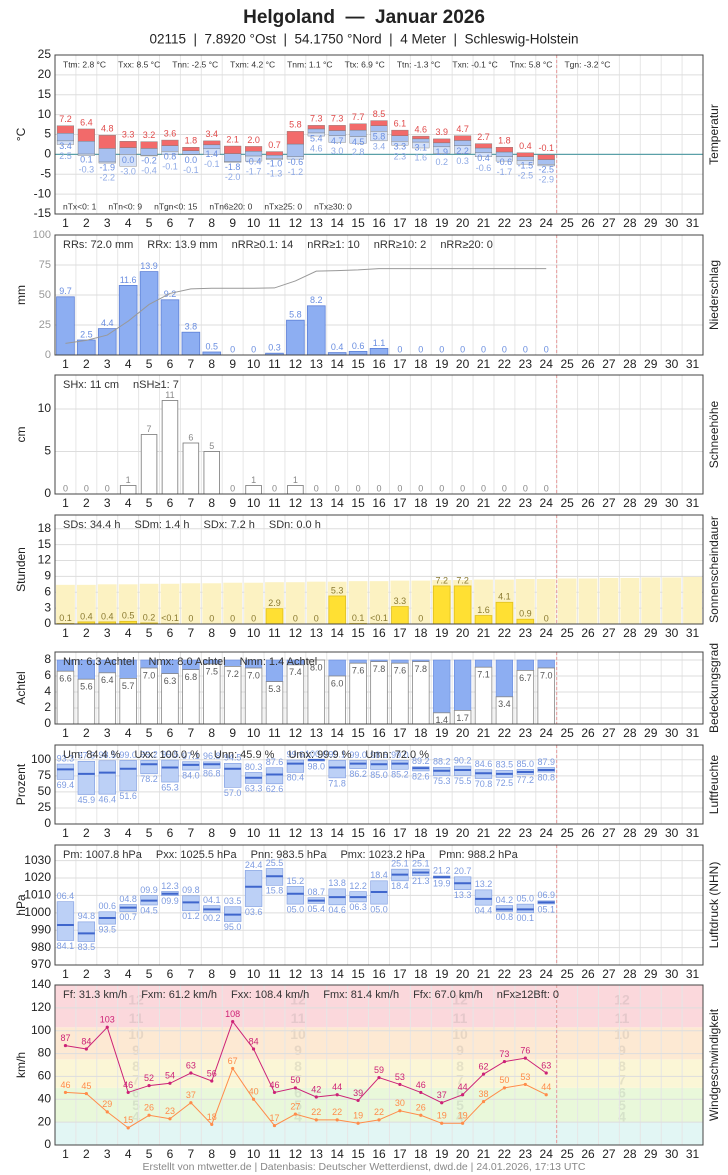 This screenshot has width=728, height=1175. Describe the element at coordinates (622, 1116) in the screenshot. I see `beaufort-number: 4` at that location.